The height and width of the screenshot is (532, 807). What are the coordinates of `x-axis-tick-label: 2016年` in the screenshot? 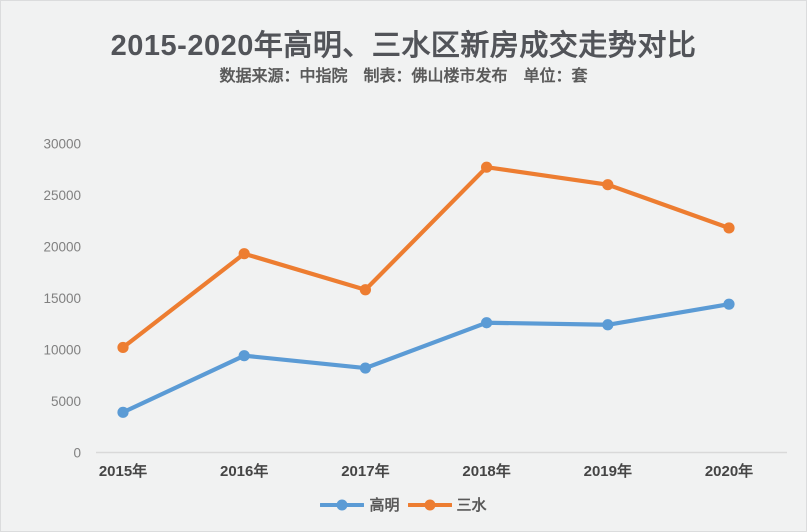 It's located at (244, 471).